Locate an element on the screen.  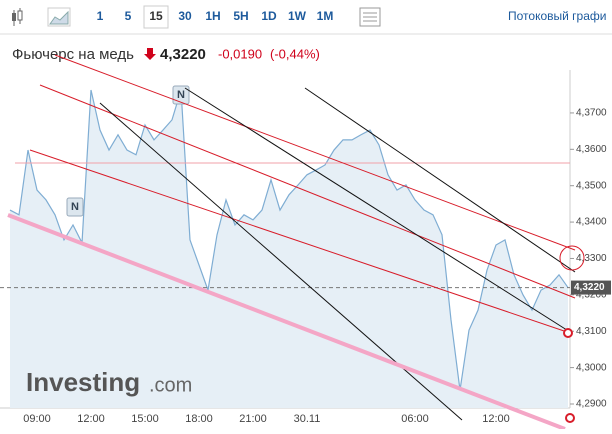
period-button: 15 is located at coordinates (156, 16).